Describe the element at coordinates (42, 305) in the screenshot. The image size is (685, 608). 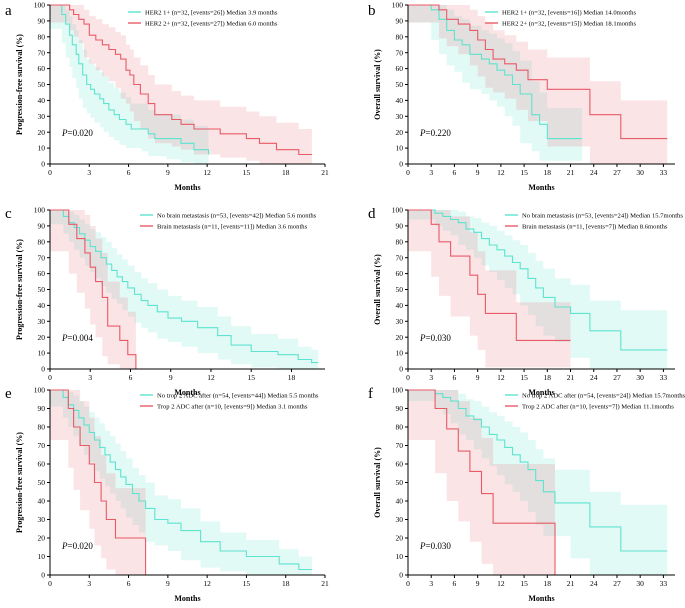
I see `y-tick-label-c-40: 40` at that location.